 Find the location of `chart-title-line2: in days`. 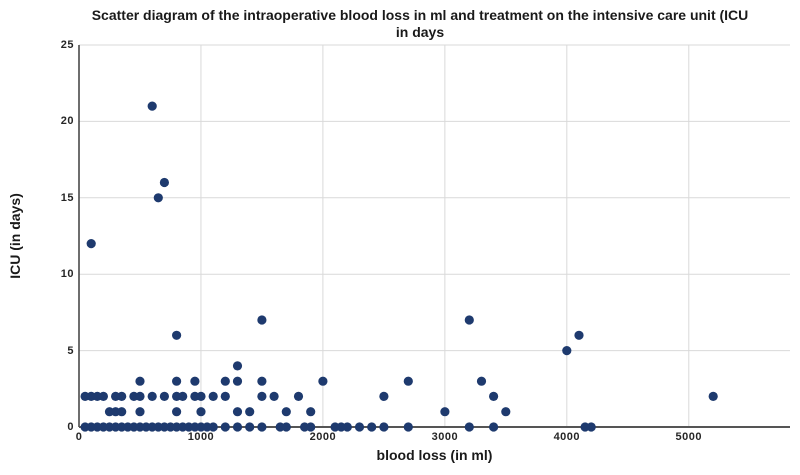

chart-title-line2: in days is located at coordinates (420, 32).